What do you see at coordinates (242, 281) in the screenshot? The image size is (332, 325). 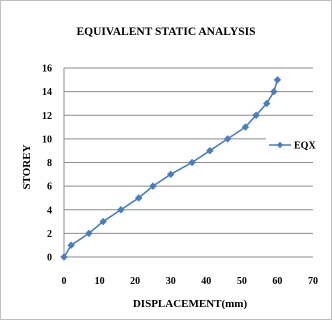 I see `x-tick-label: 50` at bounding box center [242, 281].